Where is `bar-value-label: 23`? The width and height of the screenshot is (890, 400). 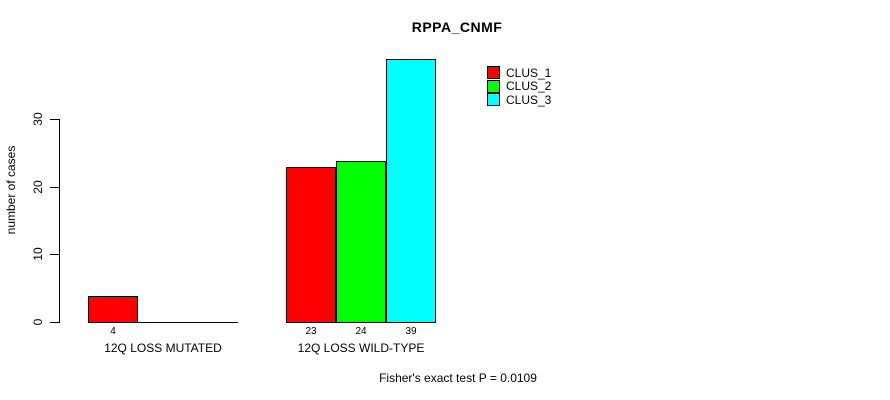 bar-value-label: 23 is located at coordinates (311, 331).